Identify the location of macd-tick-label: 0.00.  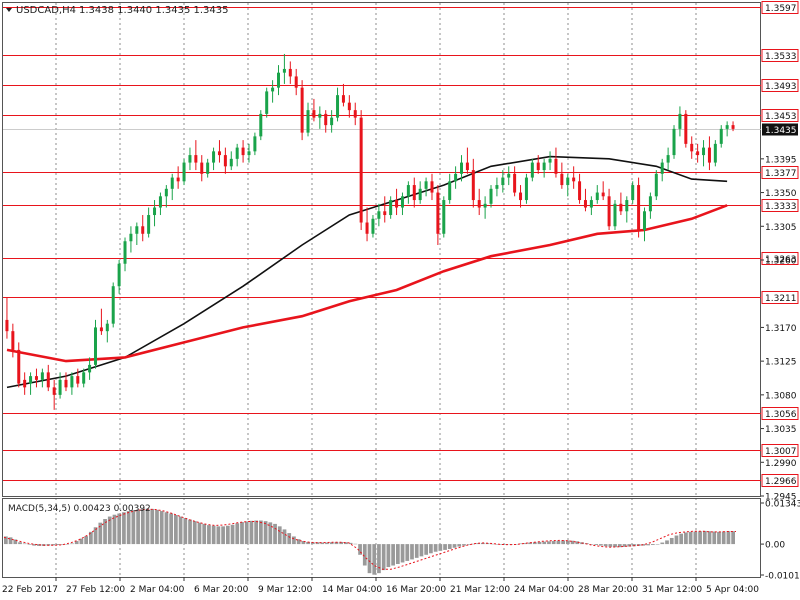
(775, 546).